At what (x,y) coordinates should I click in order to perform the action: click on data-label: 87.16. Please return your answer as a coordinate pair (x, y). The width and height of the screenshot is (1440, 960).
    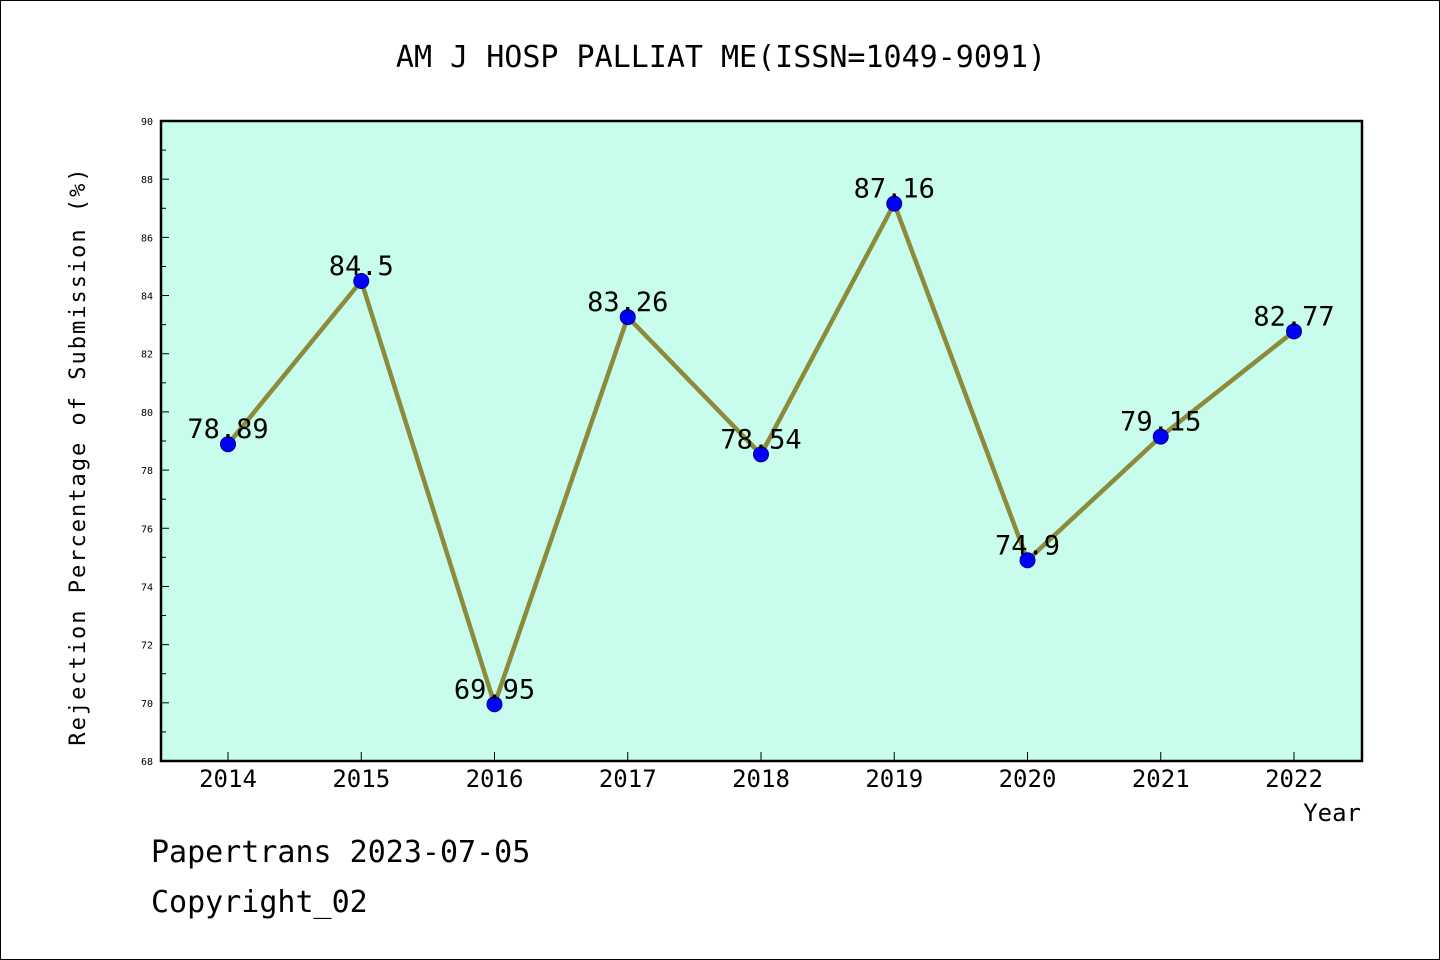
    Looking at the image, I should click on (894, 189).